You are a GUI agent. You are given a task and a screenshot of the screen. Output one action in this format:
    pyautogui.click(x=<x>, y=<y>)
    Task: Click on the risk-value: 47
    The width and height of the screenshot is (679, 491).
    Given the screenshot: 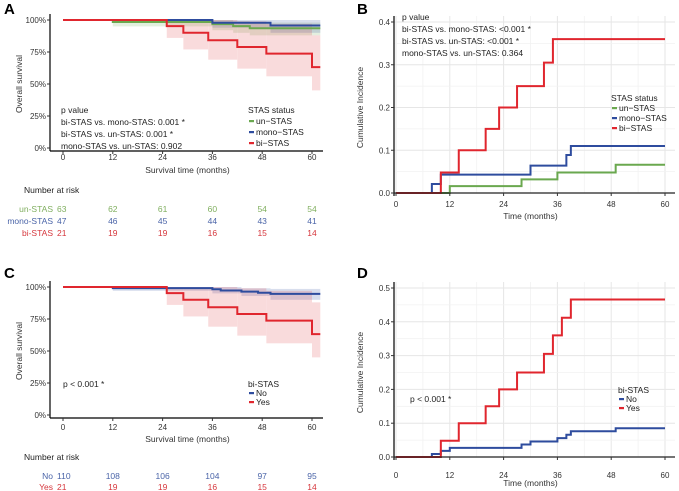 What is the action you would take?
    pyautogui.click(x=62, y=221)
    